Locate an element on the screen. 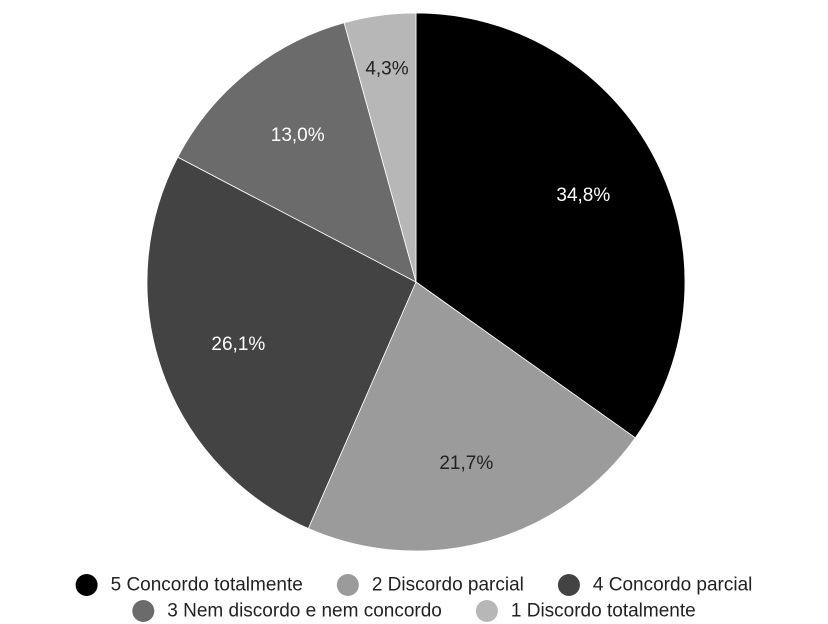 The width and height of the screenshot is (828, 624). legend-item-1: 2 Discordo parcial is located at coordinates (430, 585).